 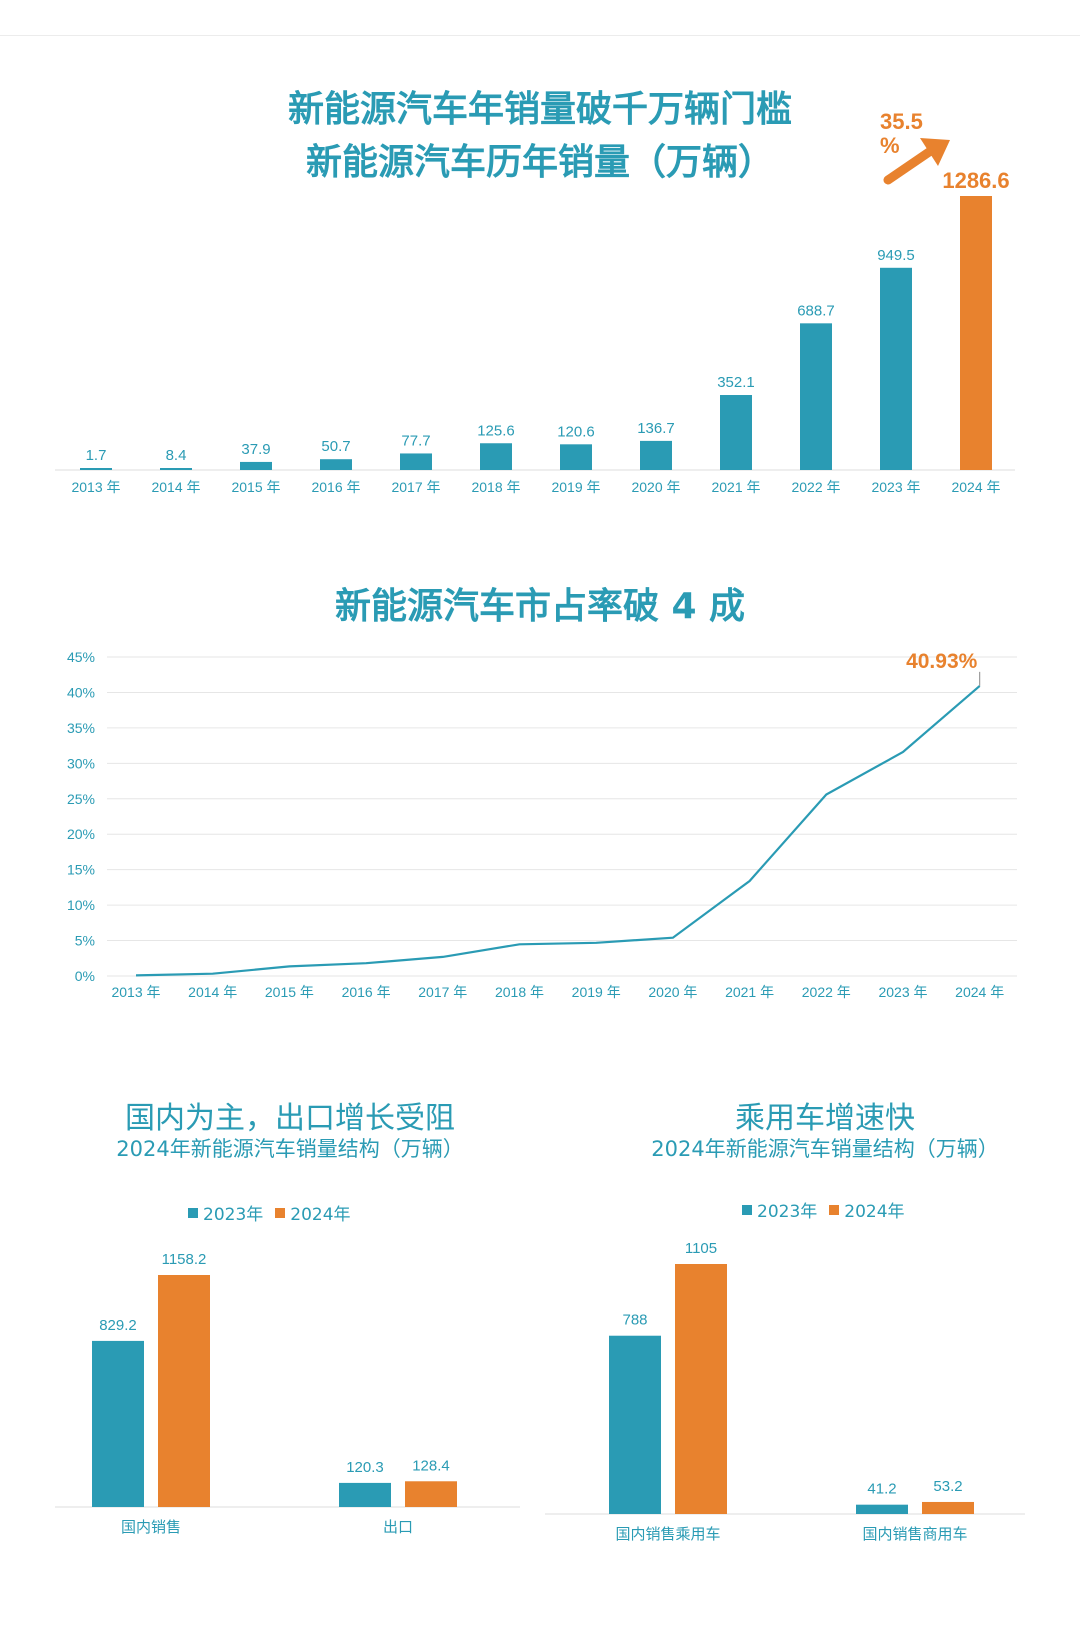 What do you see at coordinates (81, 905) in the screenshot?
I see `y-tick-label: 10%` at bounding box center [81, 905].